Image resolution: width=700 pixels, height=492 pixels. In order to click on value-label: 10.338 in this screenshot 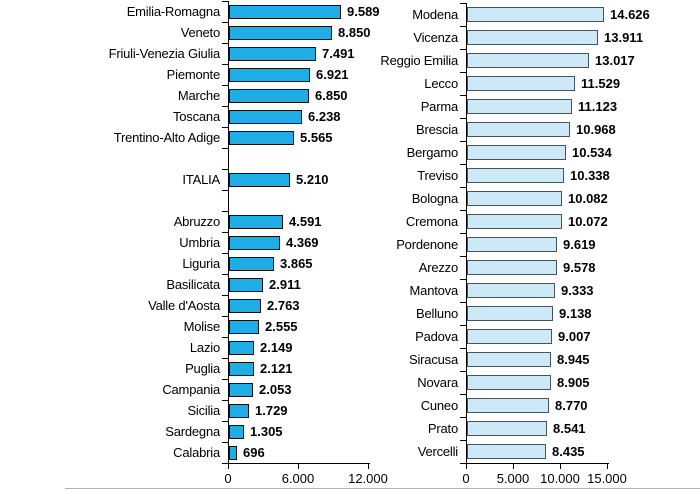, I will do `click(590, 175)`.